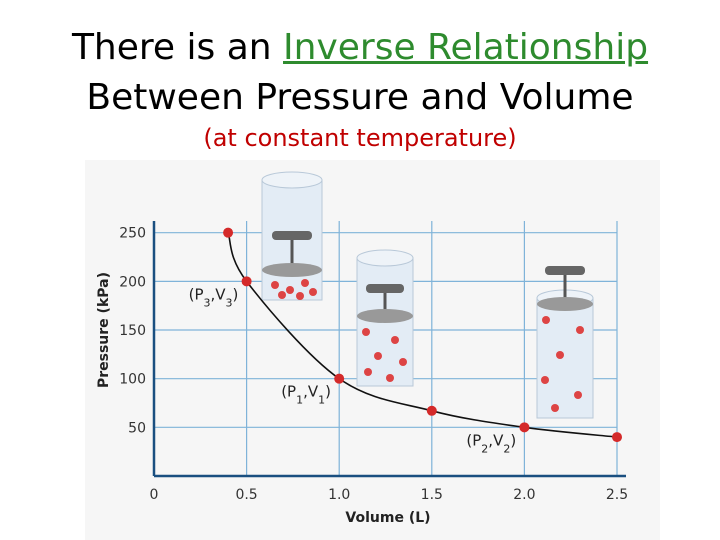  I want to click on y-axis-label: Pressure (kPa), so click(104, 330).